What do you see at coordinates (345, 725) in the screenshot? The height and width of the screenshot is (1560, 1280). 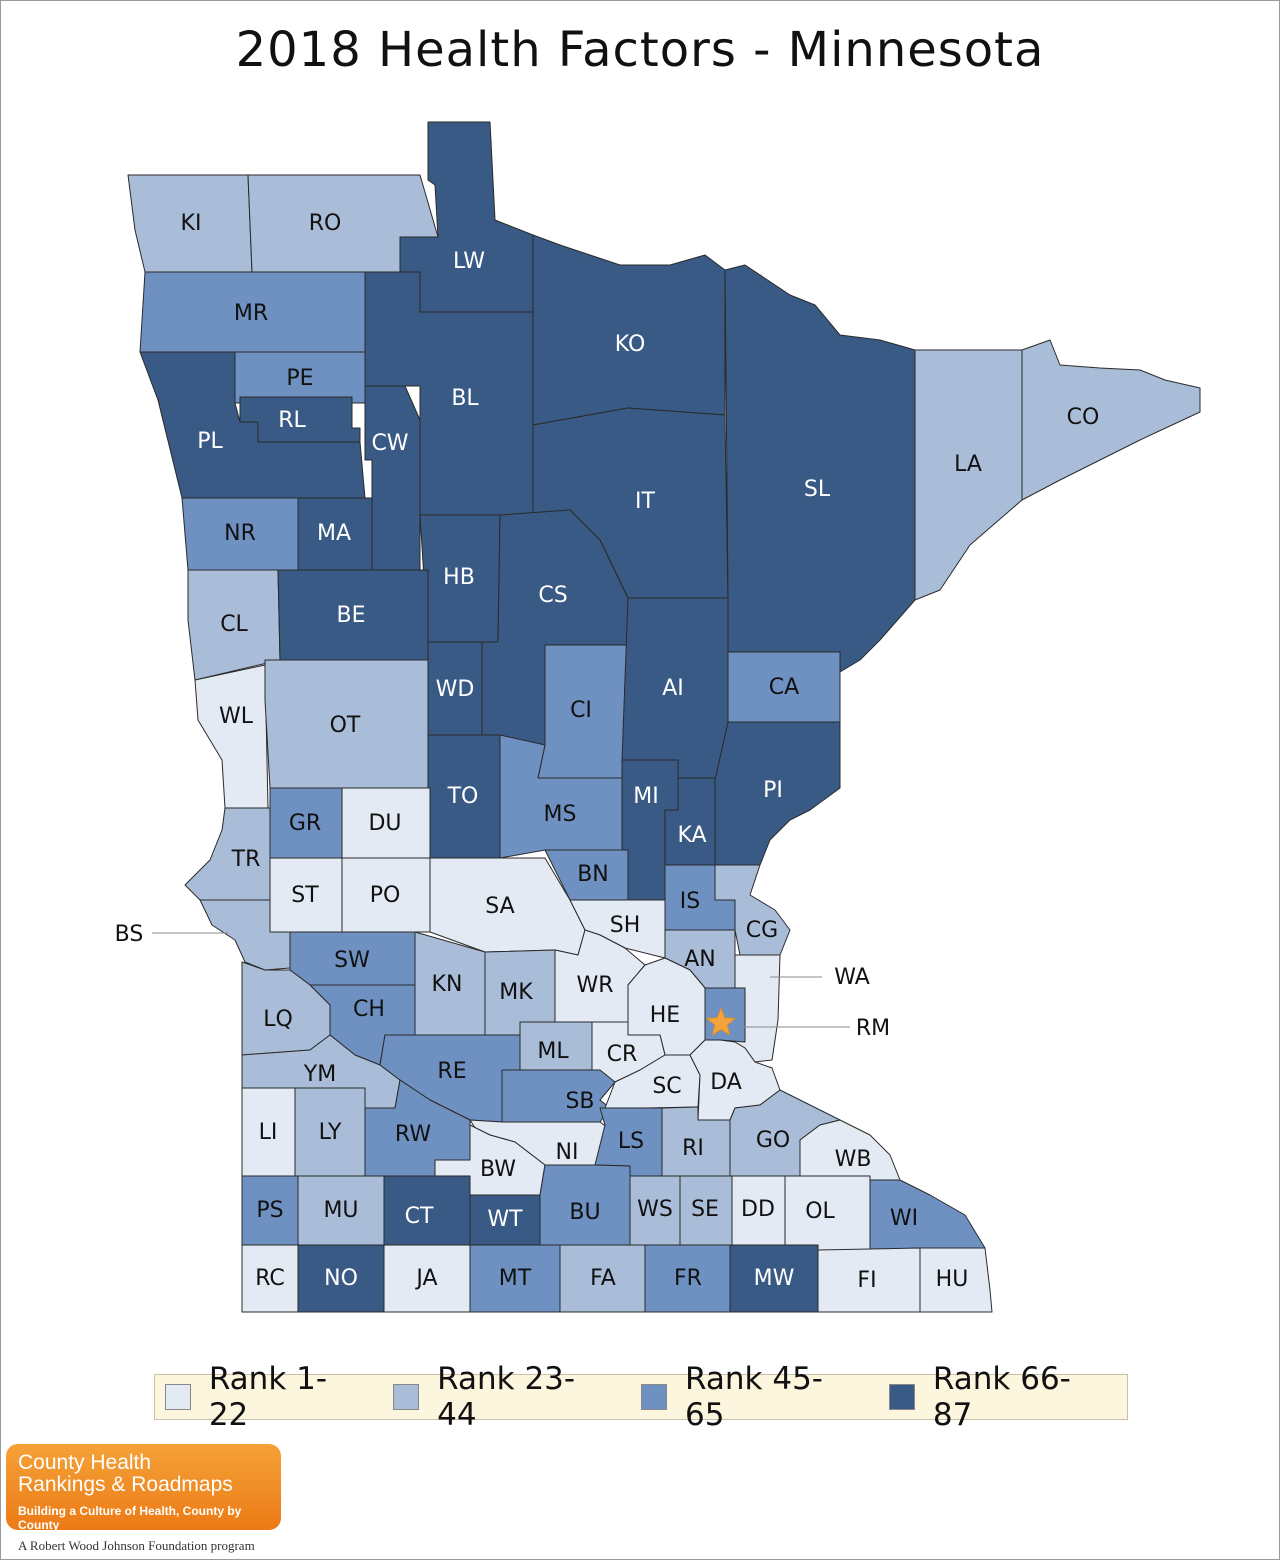 I see `county-label-ot: OT` at bounding box center [345, 725].